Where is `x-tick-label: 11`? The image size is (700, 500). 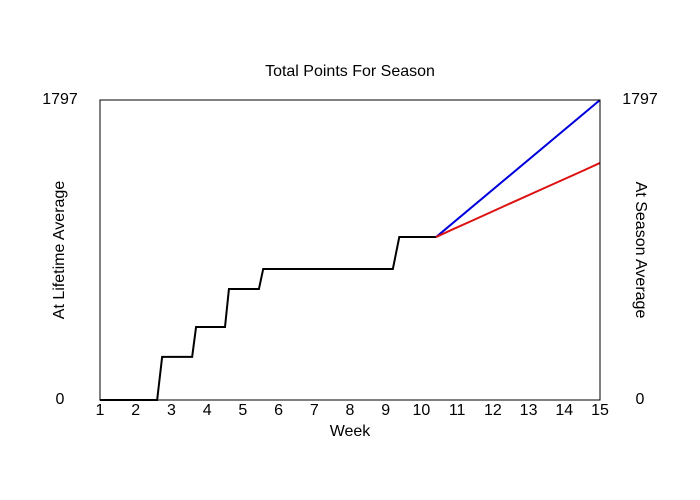 x-tick-label: 11 is located at coordinates (457, 410).